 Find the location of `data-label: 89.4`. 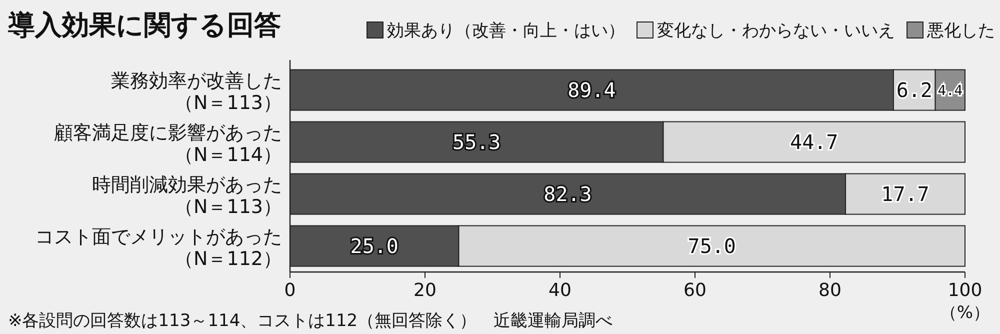

data-label: 89.4 is located at coordinates (592, 90).